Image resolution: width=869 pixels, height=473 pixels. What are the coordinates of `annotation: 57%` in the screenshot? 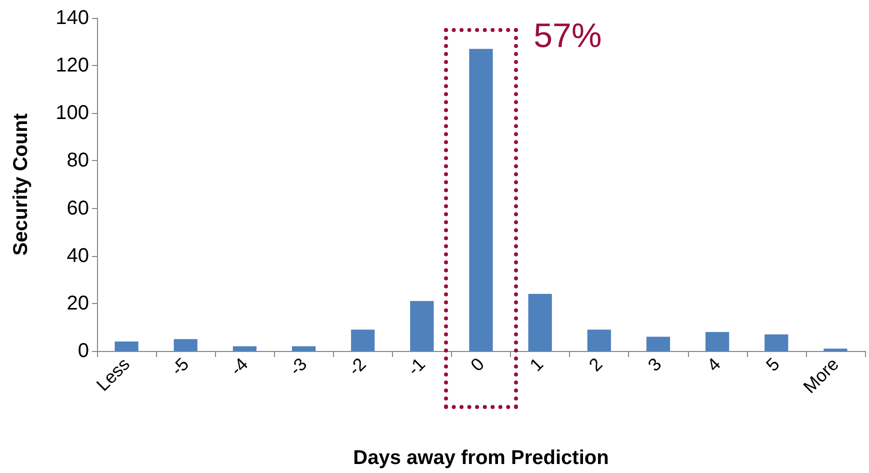 It's located at (568, 35).